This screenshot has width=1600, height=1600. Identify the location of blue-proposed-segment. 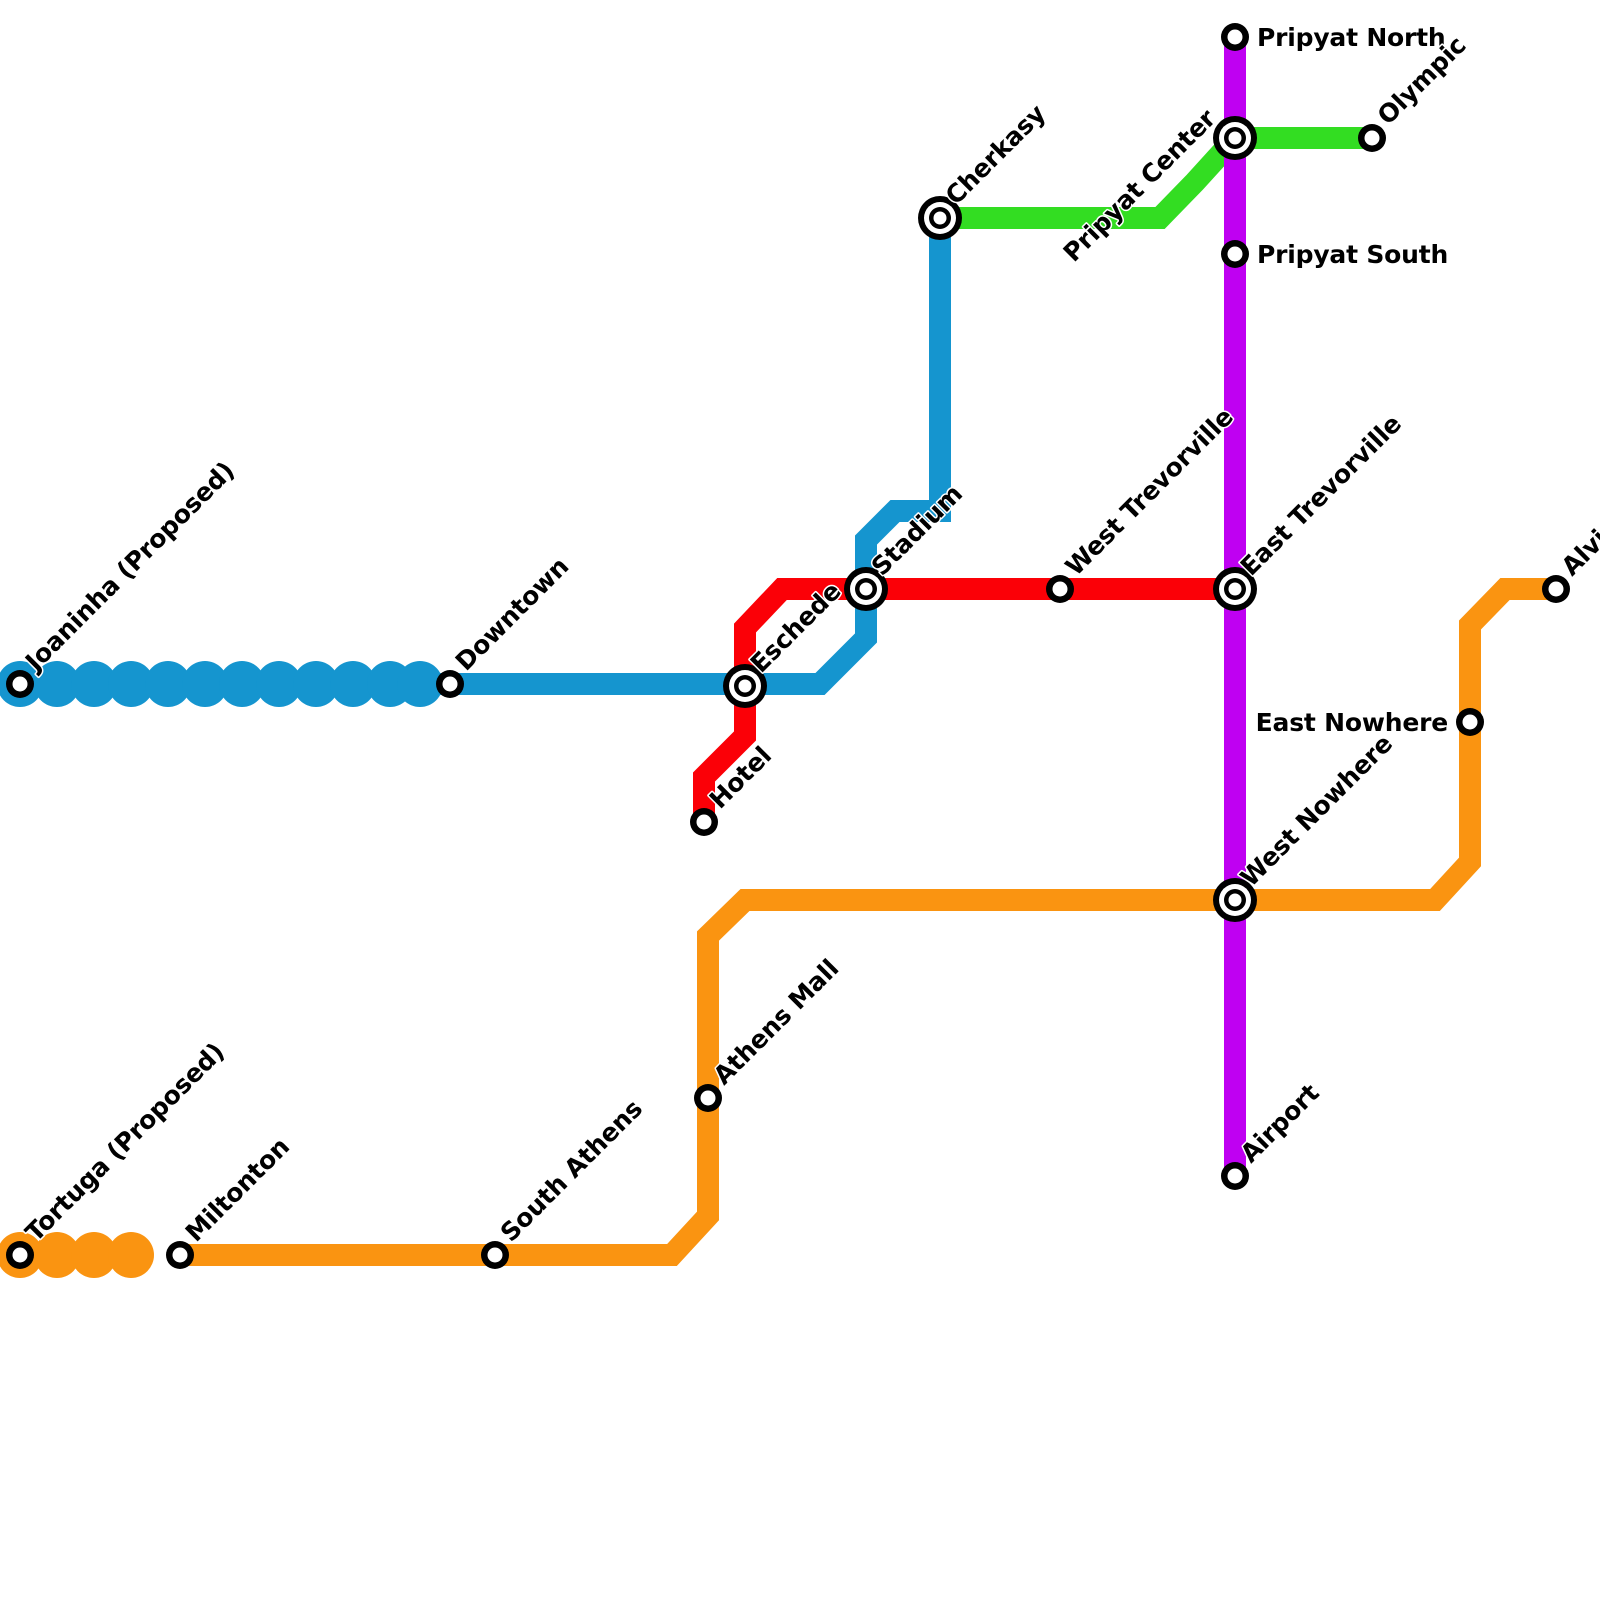
(221, 684).